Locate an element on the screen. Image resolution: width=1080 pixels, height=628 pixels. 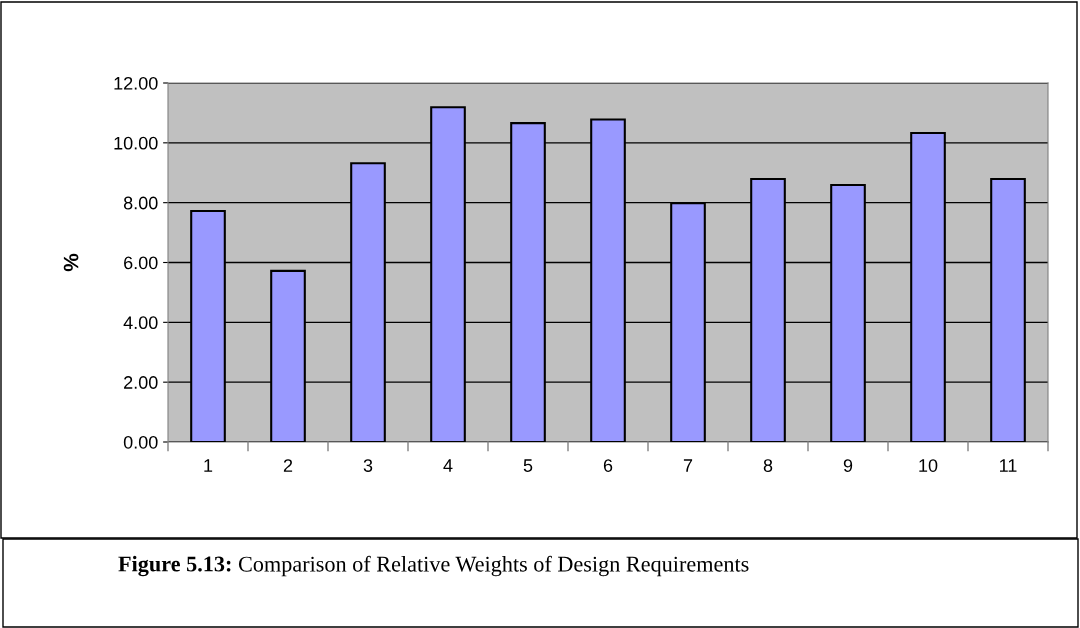
caption: Figure 5.13: Comparison of Relative Weights of Design Requirements is located at coordinates (433, 566).